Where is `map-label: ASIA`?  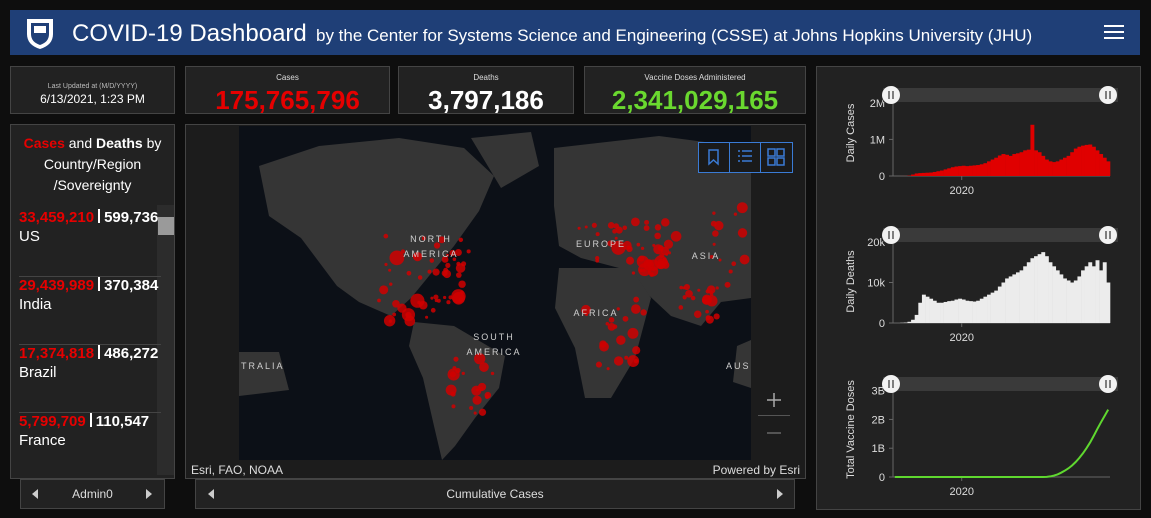
map-label: ASIA is located at coordinates (706, 256).